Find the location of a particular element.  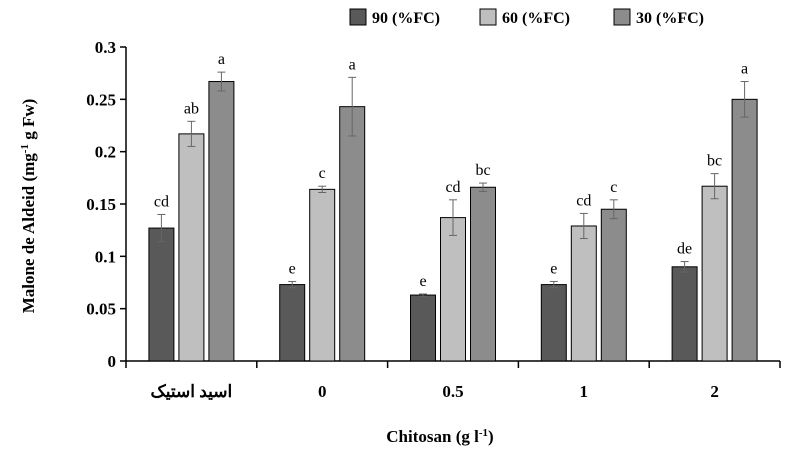

x-category-label: 0.5 is located at coordinates (452, 391).